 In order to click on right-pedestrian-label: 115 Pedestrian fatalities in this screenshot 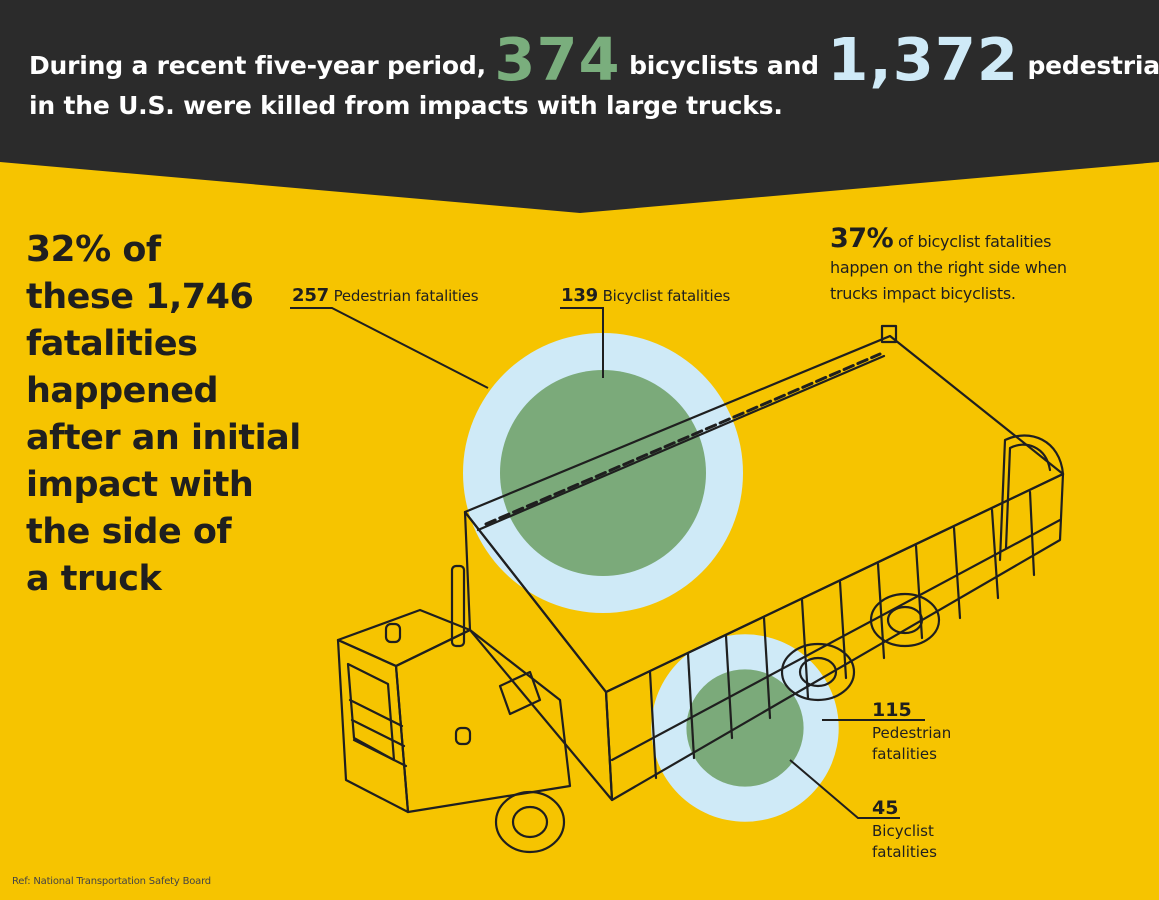, I will do `click(911, 731)`.